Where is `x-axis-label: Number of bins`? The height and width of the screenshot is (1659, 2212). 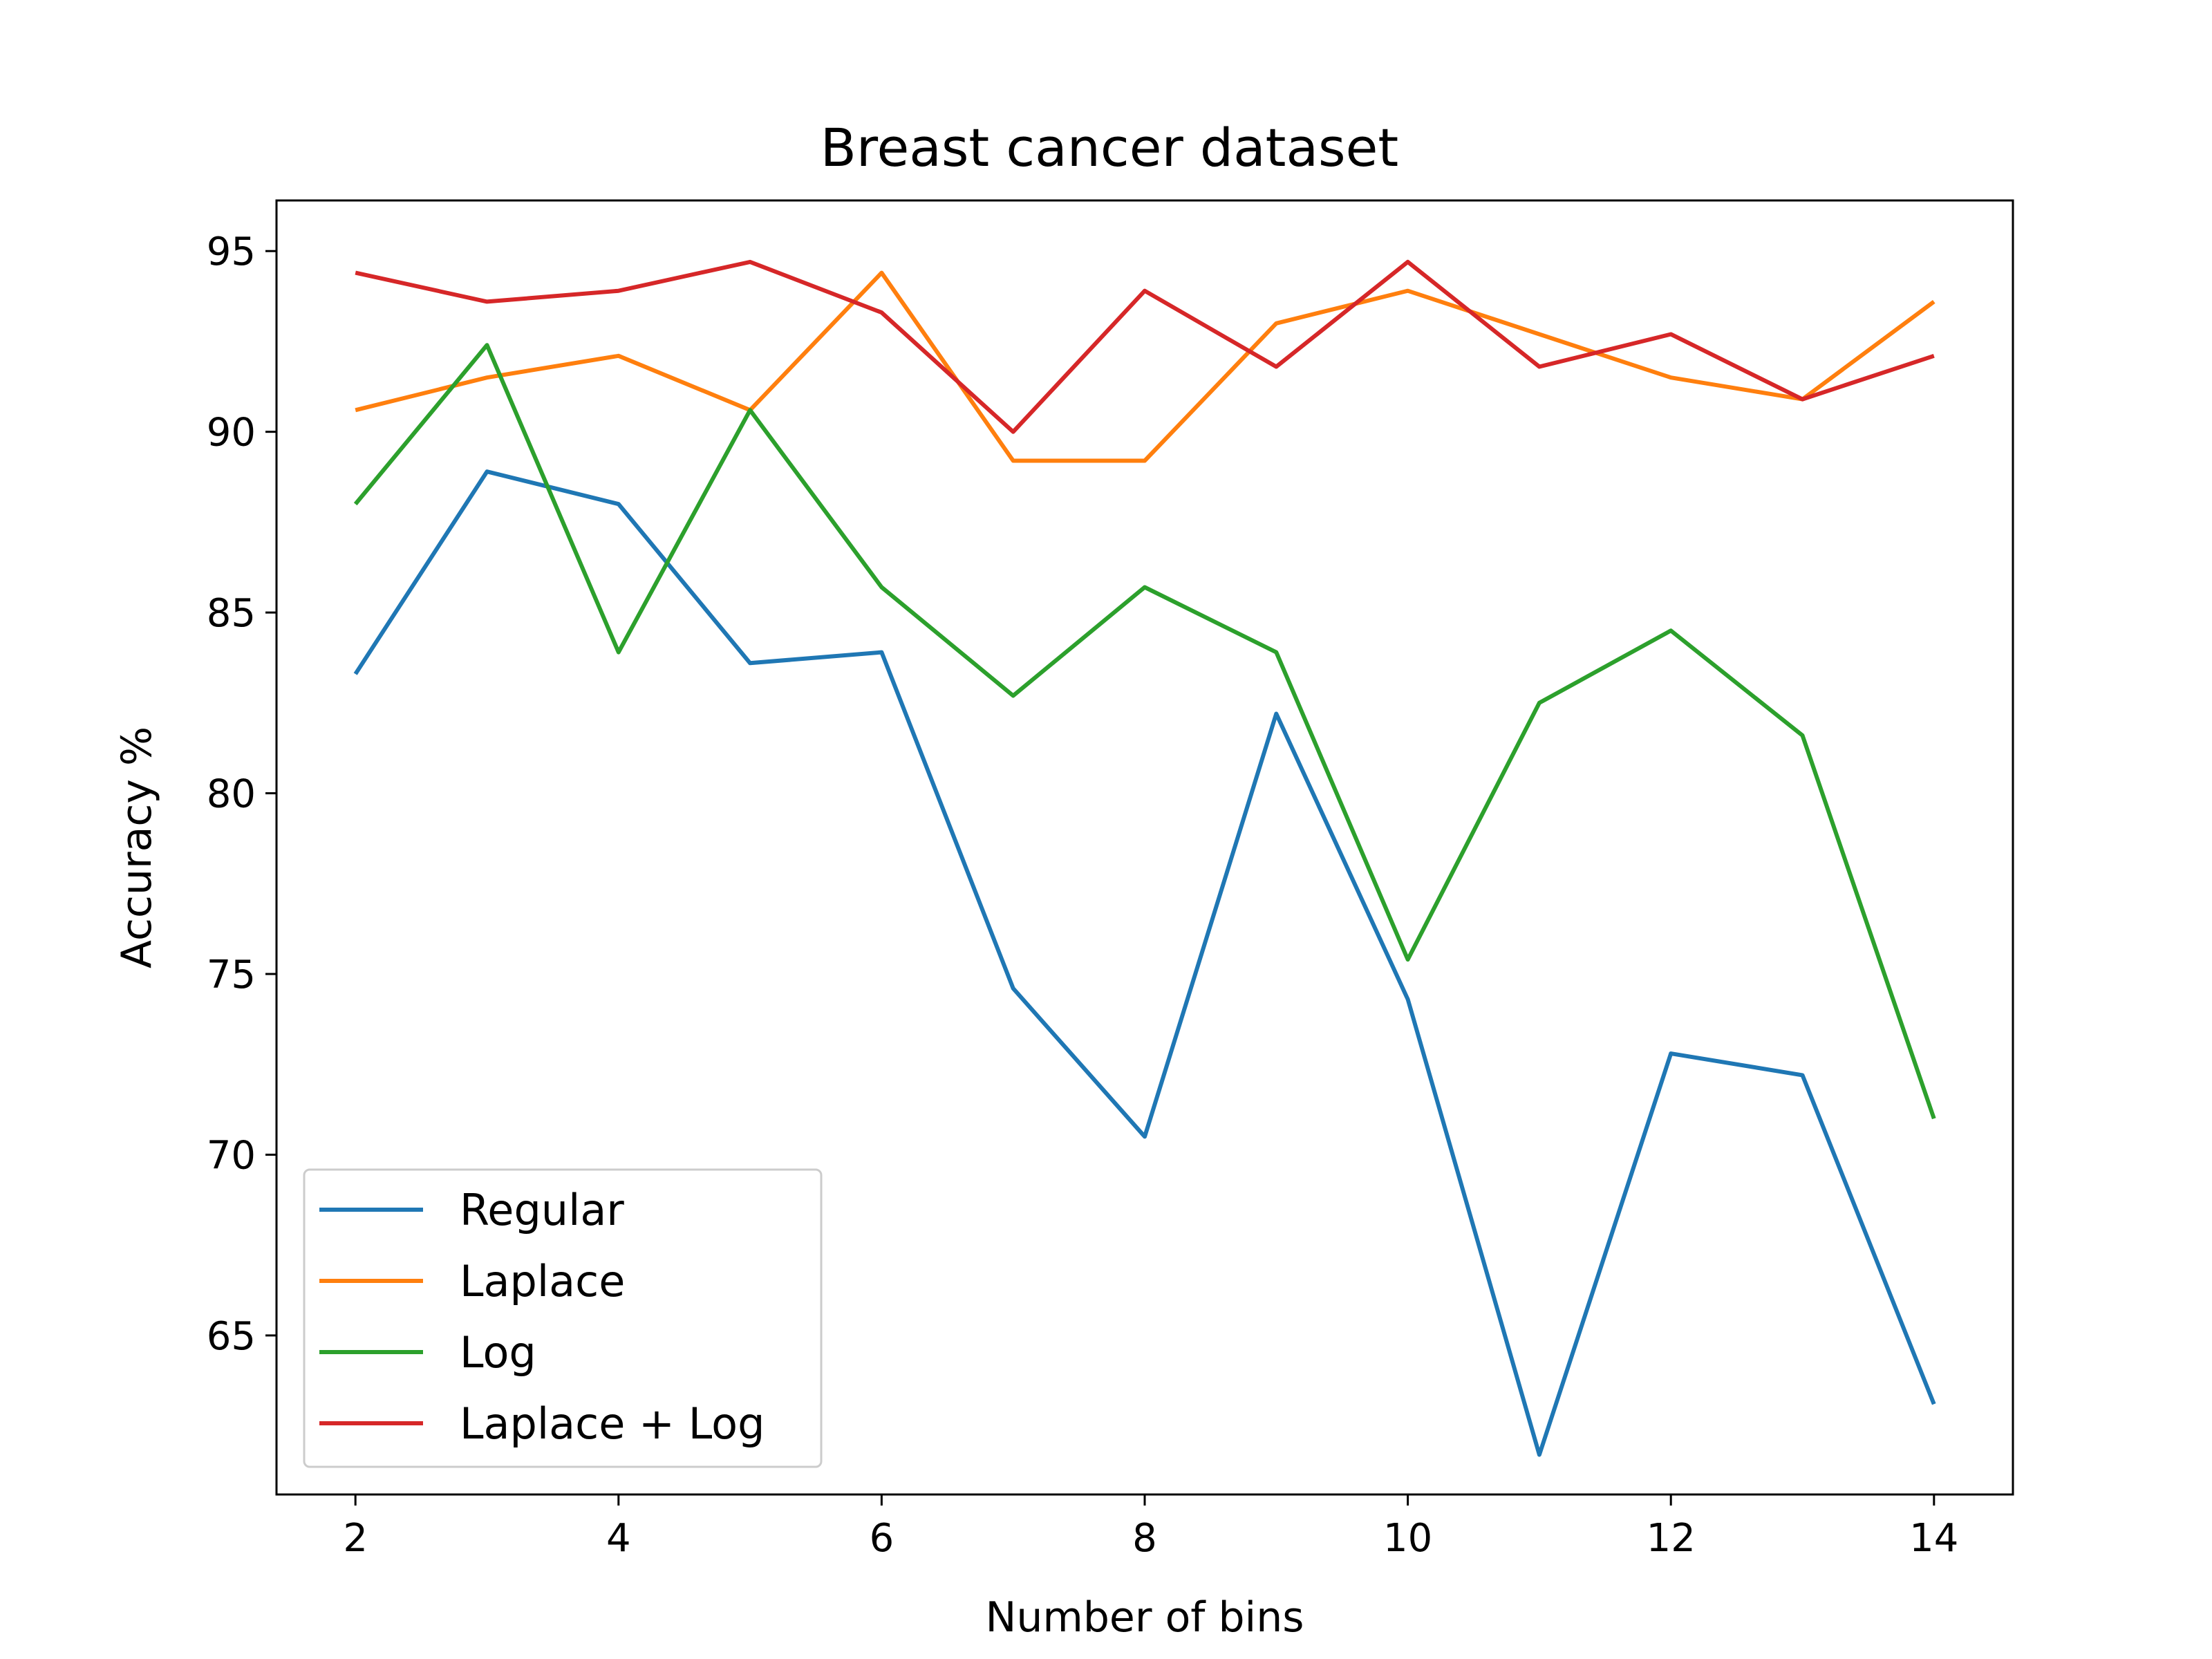 x-axis-label: Number of bins is located at coordinates (1145, 1618).